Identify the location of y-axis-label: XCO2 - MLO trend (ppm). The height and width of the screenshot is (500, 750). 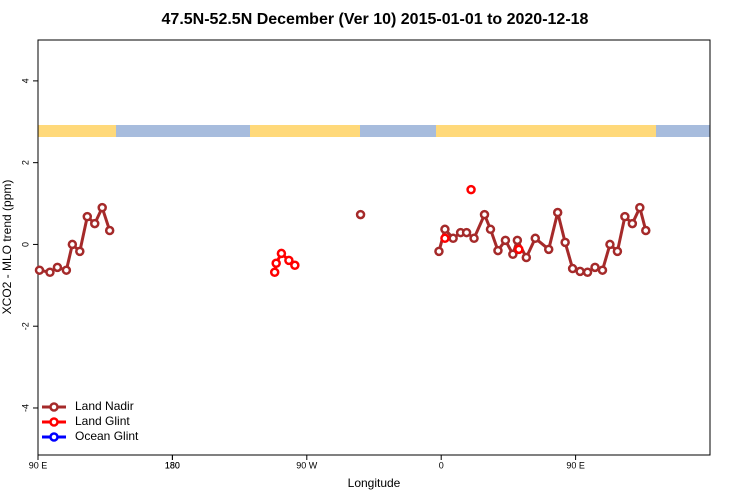
(7, 247).